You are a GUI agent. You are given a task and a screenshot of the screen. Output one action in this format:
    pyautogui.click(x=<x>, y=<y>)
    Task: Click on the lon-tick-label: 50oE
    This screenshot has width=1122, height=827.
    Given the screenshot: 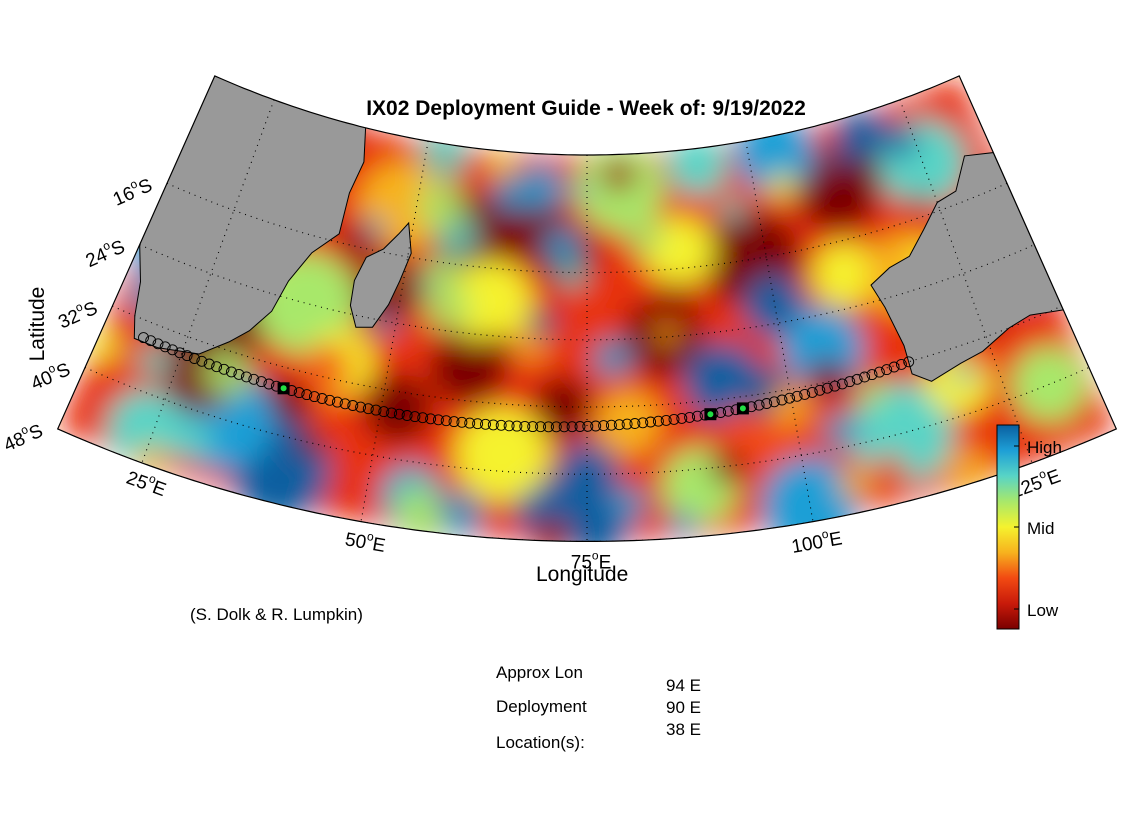 What is the action you would take?
    pyautogui.click(x=365, y=541)
    